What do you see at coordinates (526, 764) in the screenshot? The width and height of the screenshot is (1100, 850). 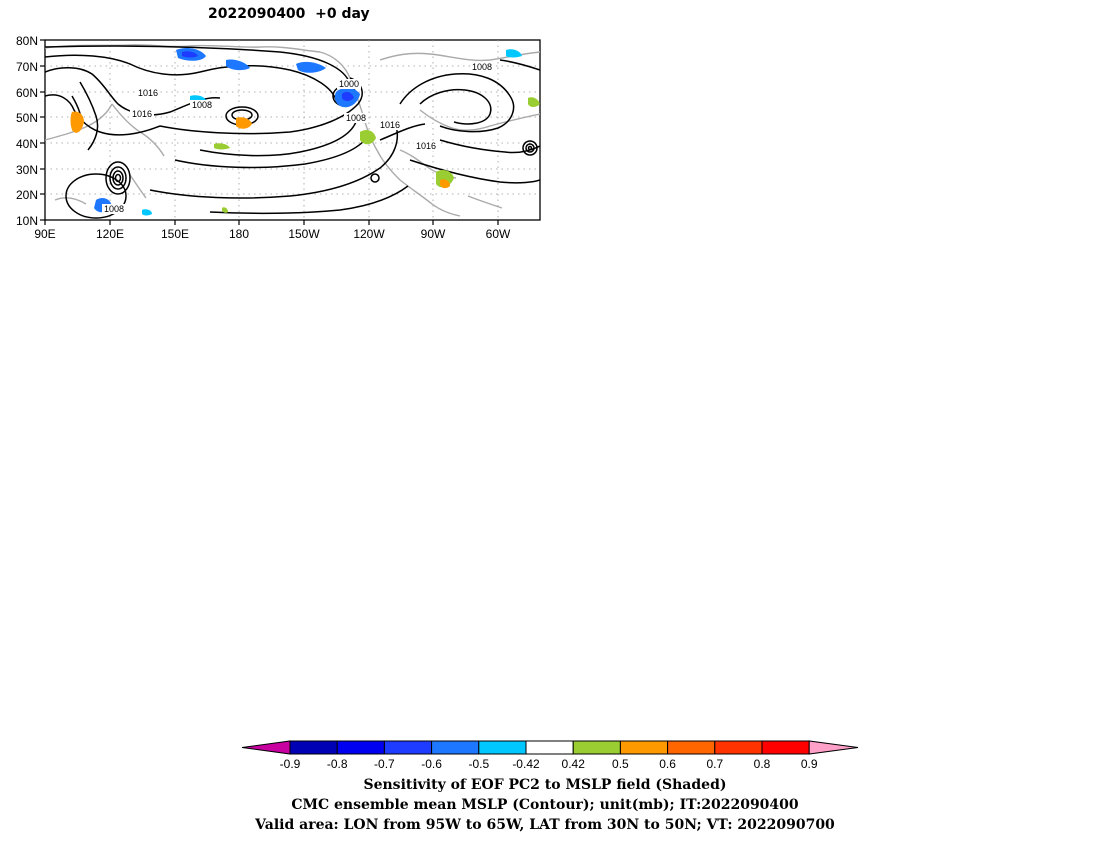 I see `colorbar-tick-label: -0.42` at bounding box center [526, 764].